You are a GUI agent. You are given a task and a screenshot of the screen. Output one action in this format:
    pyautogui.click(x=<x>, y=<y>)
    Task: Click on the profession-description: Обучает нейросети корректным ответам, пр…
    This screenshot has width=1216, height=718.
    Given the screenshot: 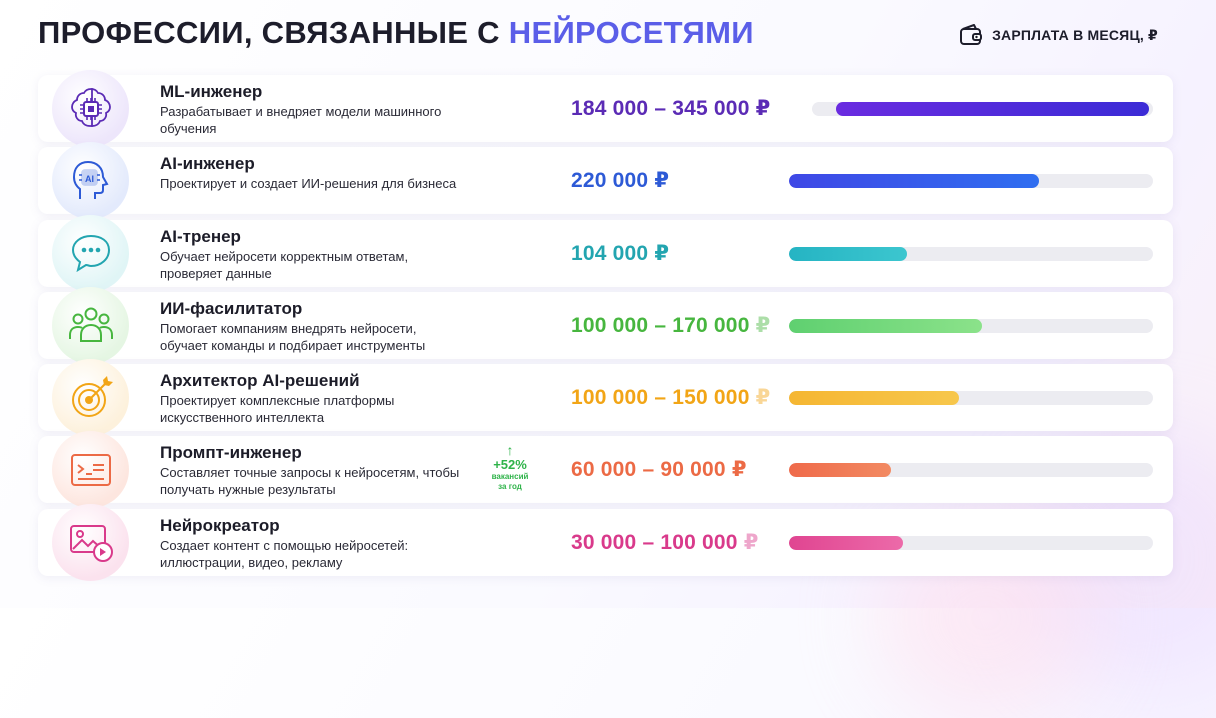 What is the action you would take?
    pyautogui.click(x=284, y=264)
    